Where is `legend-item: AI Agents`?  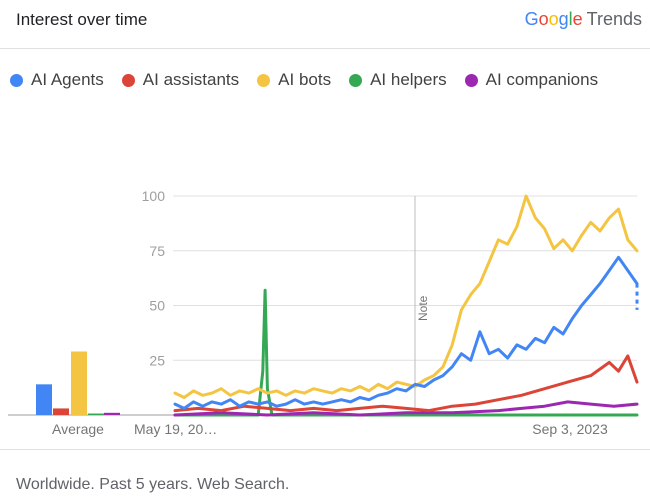
legend-item: AI Agents is located at coordinates (57, 80).